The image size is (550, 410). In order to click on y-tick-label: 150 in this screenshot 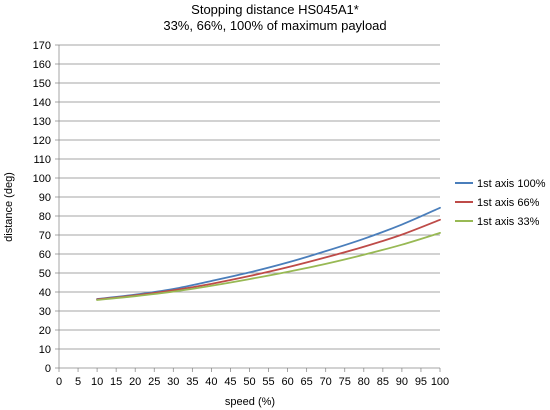, I will do `click(42, 84)`.